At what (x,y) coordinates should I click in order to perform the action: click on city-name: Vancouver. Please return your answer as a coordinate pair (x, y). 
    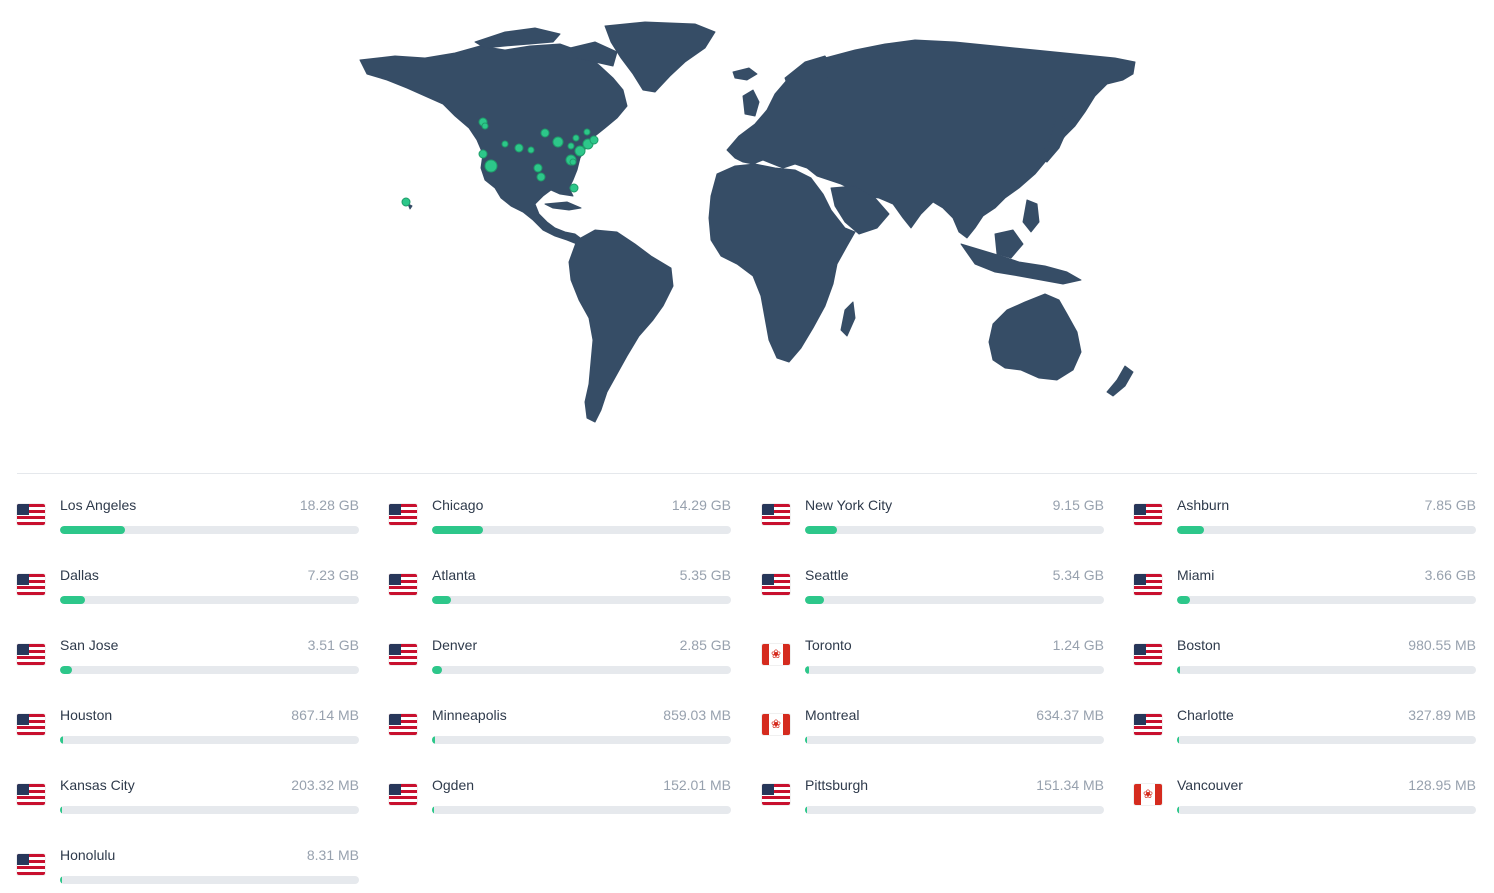
    Looking at the image, I should click on (1210, 785).